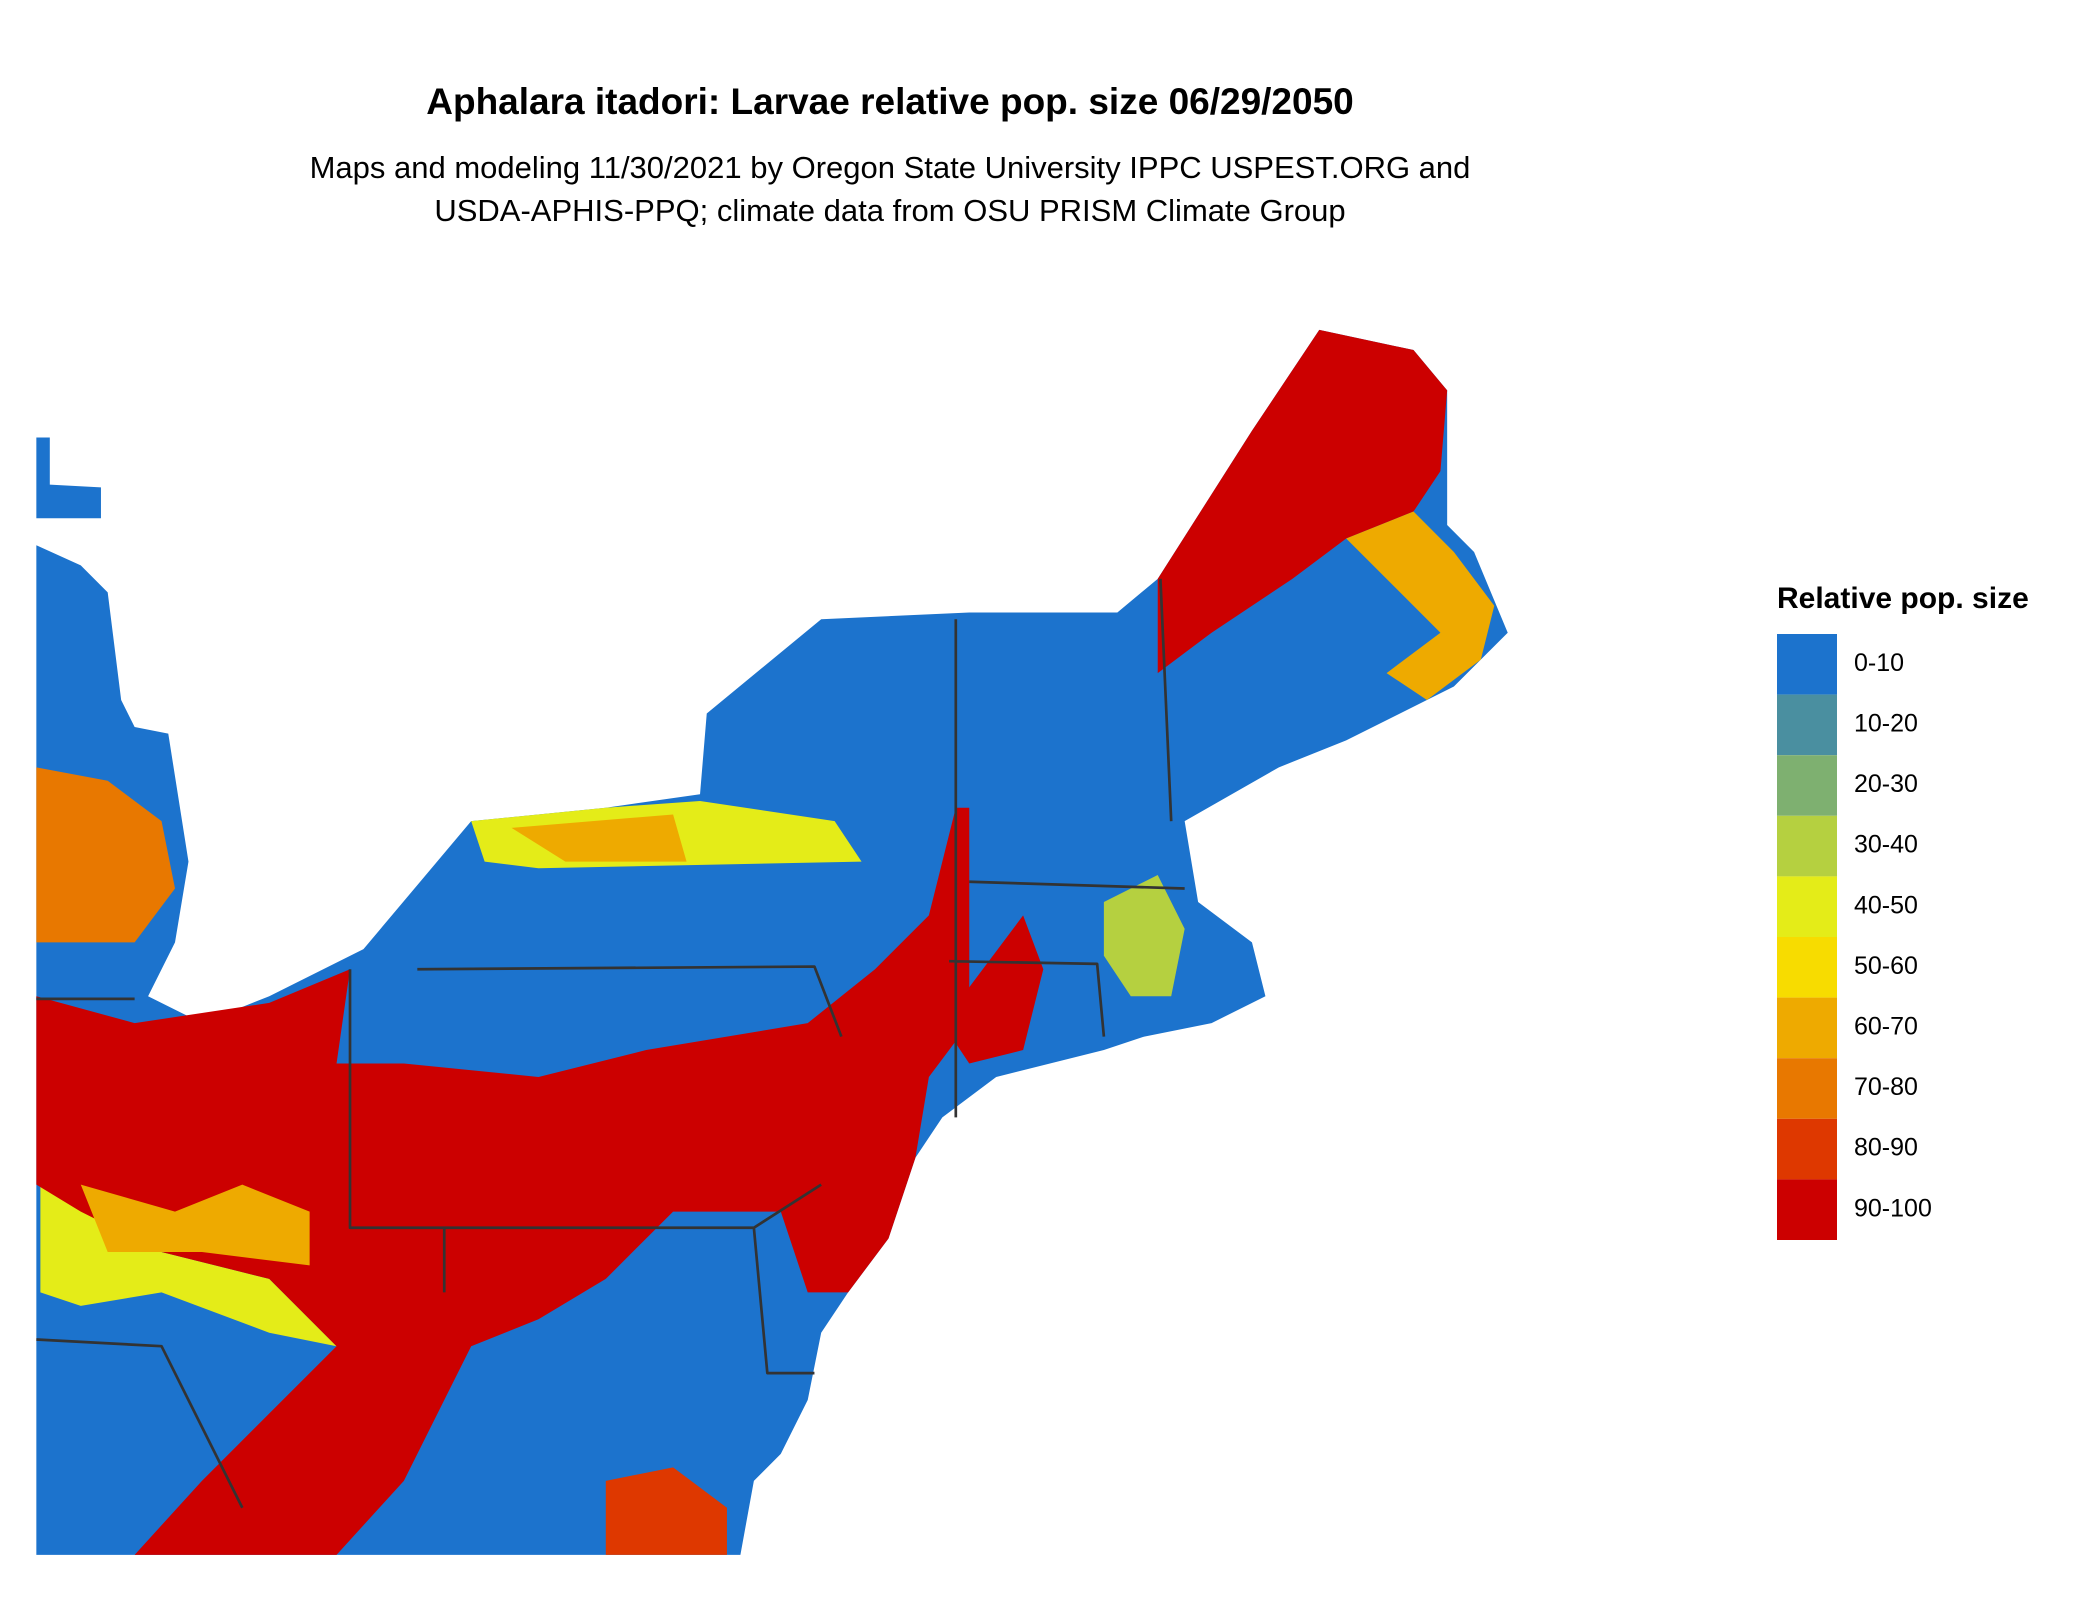  Describe the element at coordinates (1903, 598) in the screenshot. I see `legend-title: Relative pop. size` at that location.